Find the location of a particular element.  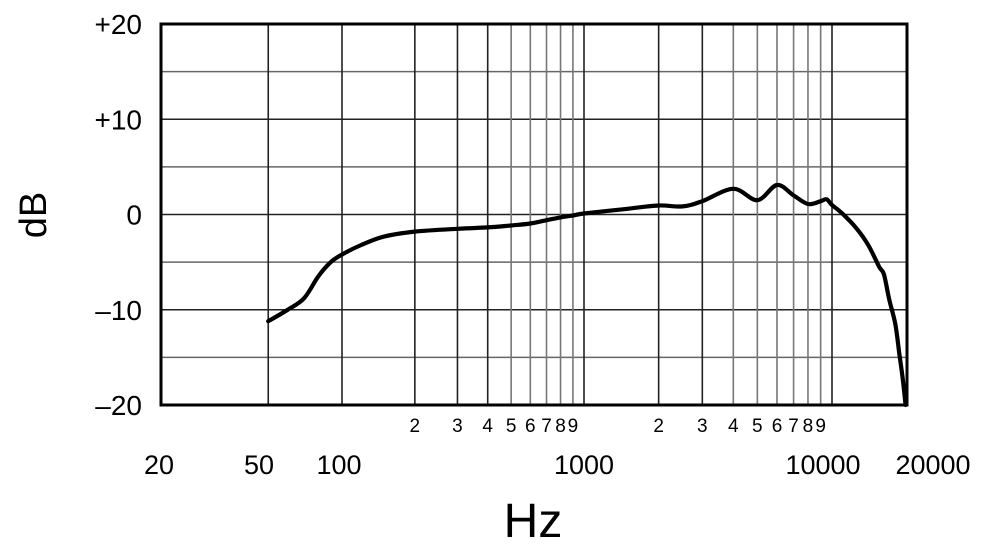

x-axis-title: Hz is located at coordinates (533, 521).